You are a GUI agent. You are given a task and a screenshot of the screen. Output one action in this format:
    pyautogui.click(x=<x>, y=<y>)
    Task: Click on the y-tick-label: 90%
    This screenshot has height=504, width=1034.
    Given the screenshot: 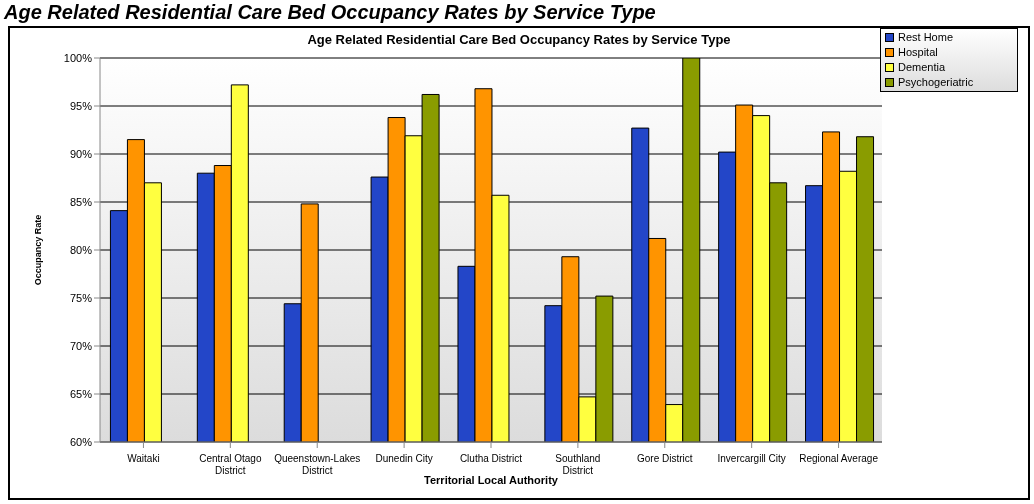 What is the action you would take?
    pyautogui.click(x=81, y=153)
    